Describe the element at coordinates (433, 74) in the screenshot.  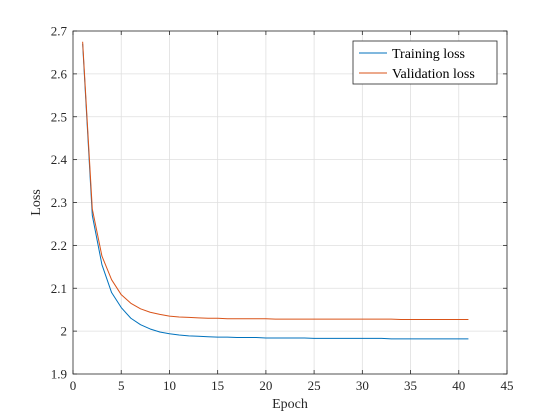
I see `legend-entry-validation-loss: Validation loss` at that location.